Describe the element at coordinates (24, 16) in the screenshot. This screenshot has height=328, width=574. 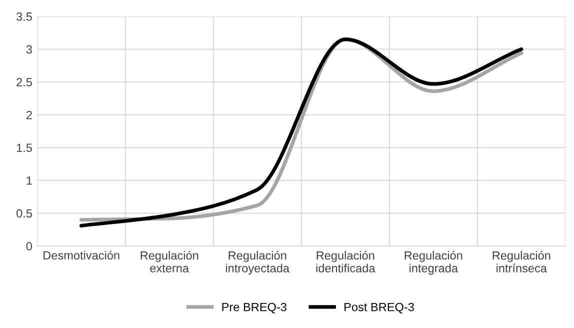
I see `y-tick-label: 3.5` at that location.